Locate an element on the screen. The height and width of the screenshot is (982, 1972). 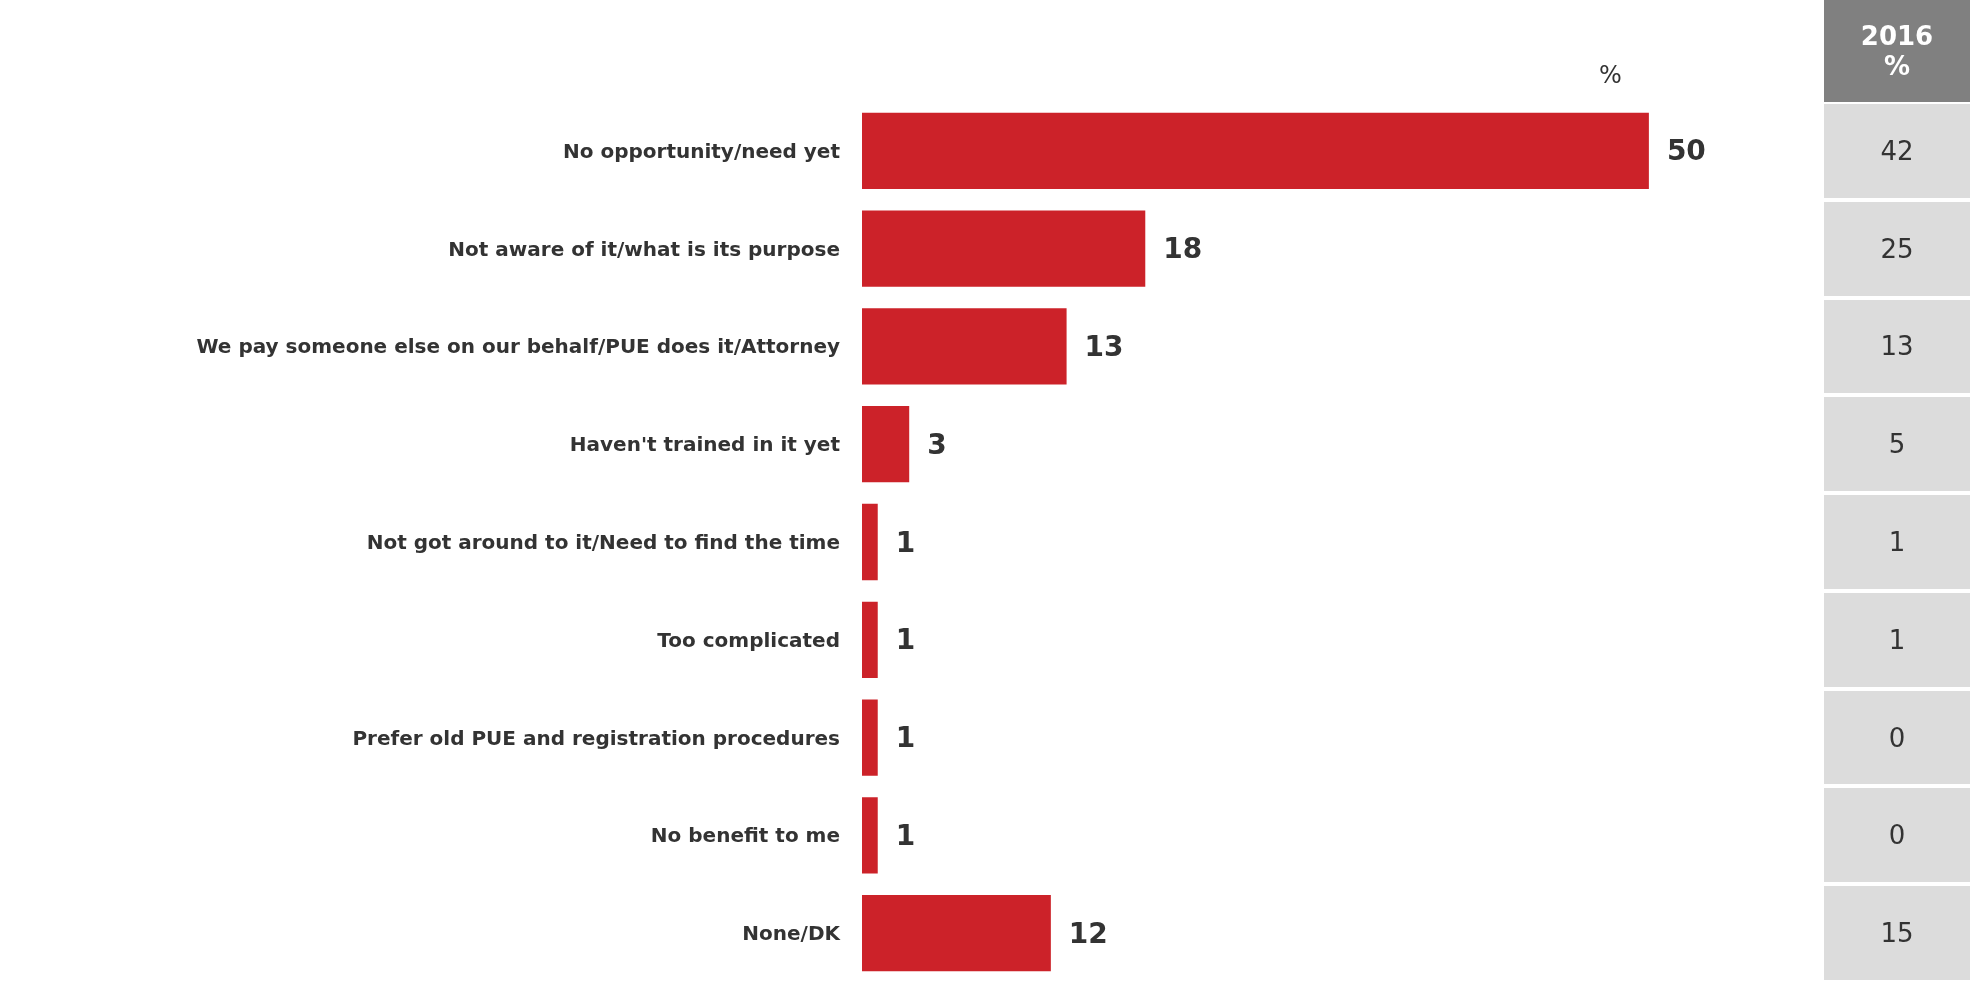
text: 25 is located at coordinates (1897, 248).